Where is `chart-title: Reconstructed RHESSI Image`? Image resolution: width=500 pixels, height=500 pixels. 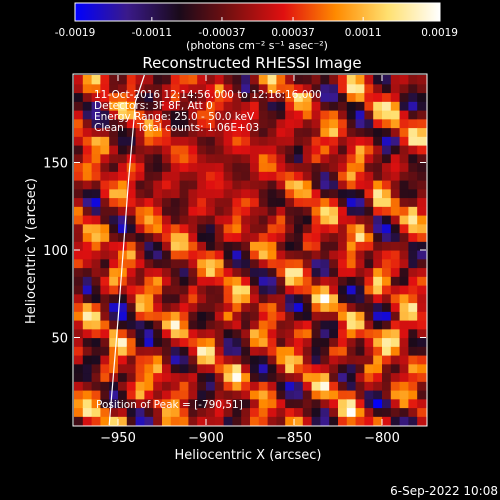
chart-title: Reconstructed RHESSI Image is located at coordinates (251, 63).